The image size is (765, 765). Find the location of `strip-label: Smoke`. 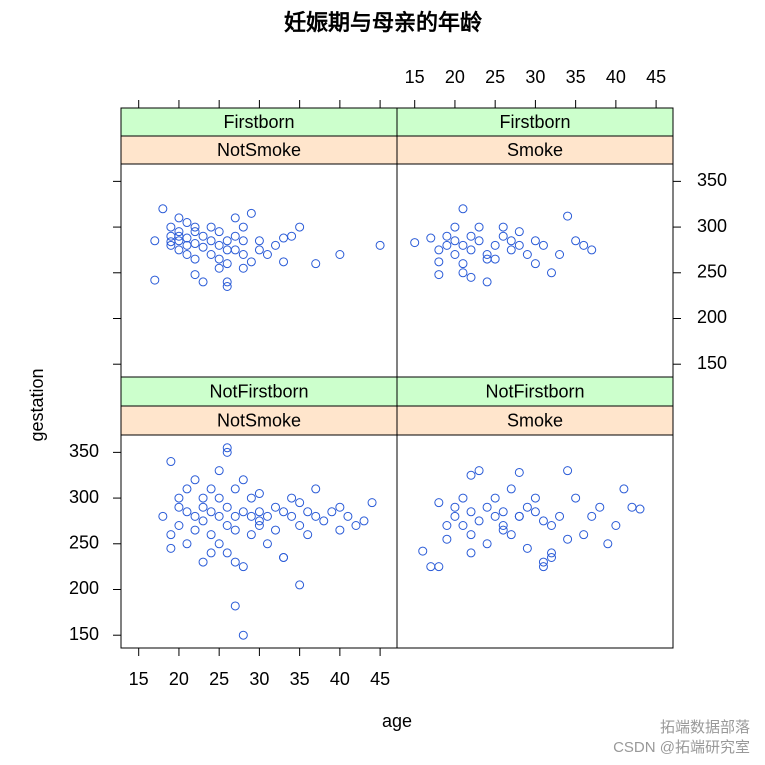

strip-label: Smoke is located at coordinates (535, 420).